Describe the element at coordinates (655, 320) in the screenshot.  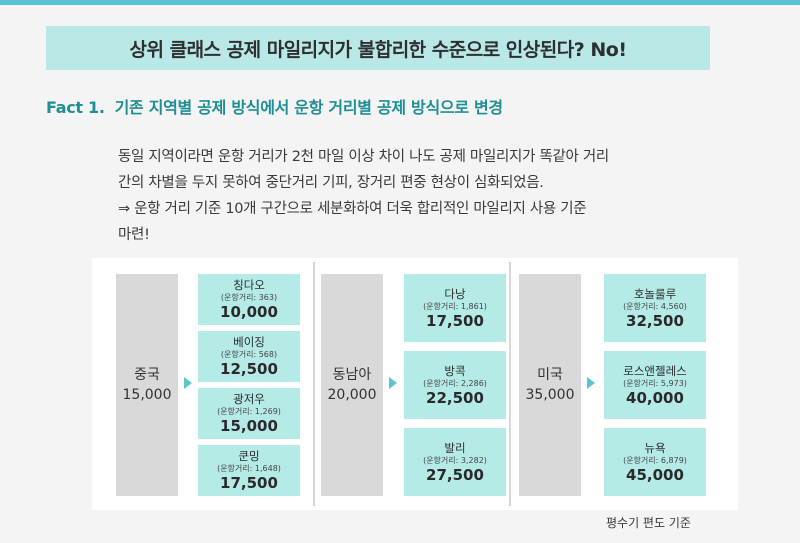
I see `destination-mileage: 32,500` at that location.